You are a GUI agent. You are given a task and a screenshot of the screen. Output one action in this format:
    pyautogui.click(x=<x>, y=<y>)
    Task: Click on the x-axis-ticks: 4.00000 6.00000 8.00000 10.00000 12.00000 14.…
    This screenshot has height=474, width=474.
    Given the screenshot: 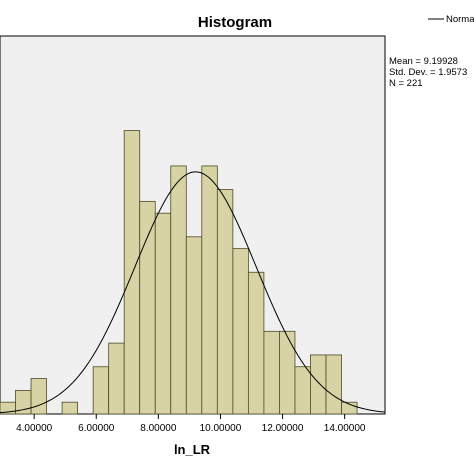 What is the action you would take?
    pyautogui.click(x=191, y=424)
    